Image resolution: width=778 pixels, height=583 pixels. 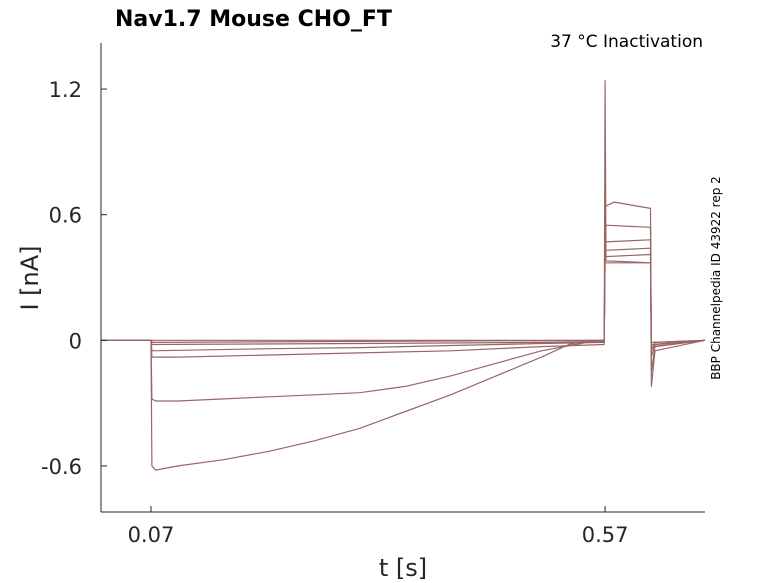 I want to click on y-axis-label: I [nA], so click(x=30, y=277).